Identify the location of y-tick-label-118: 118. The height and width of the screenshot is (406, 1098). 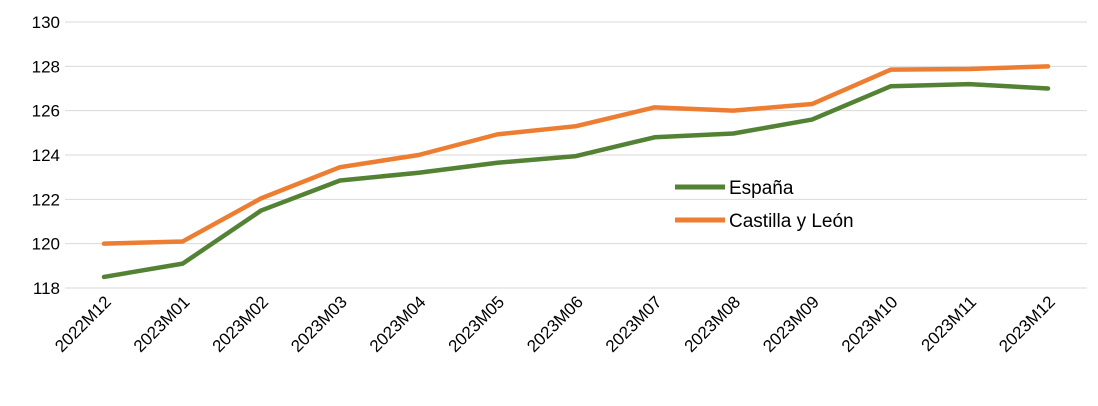
(46, 288).